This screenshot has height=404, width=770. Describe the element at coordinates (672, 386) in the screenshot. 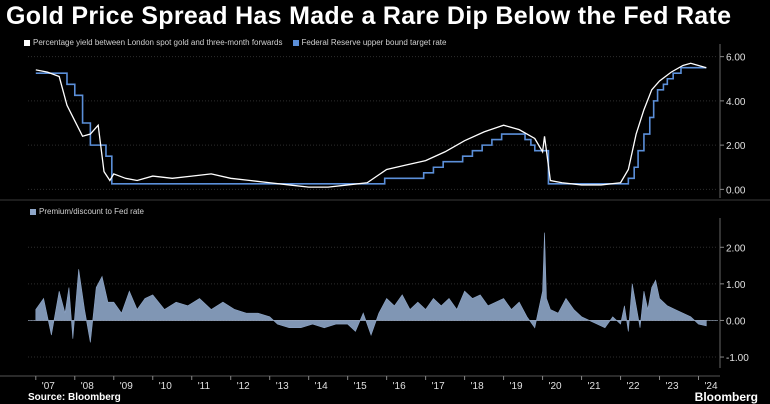

I see `x-tick-label: '23` at that location.